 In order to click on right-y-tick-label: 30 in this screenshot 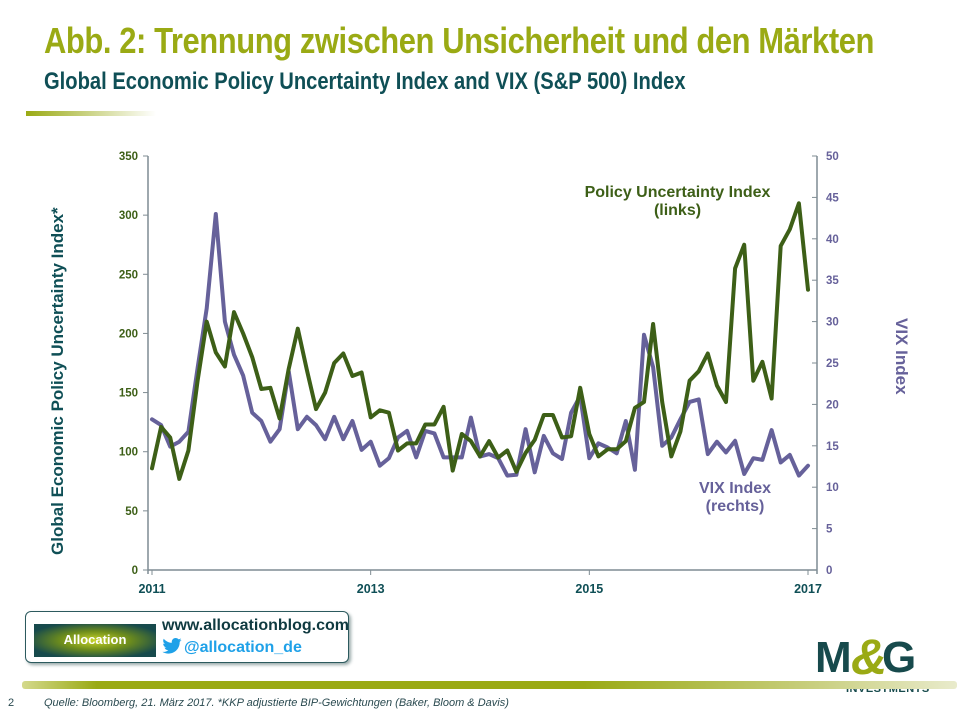, I will do `click(832, 323)`.